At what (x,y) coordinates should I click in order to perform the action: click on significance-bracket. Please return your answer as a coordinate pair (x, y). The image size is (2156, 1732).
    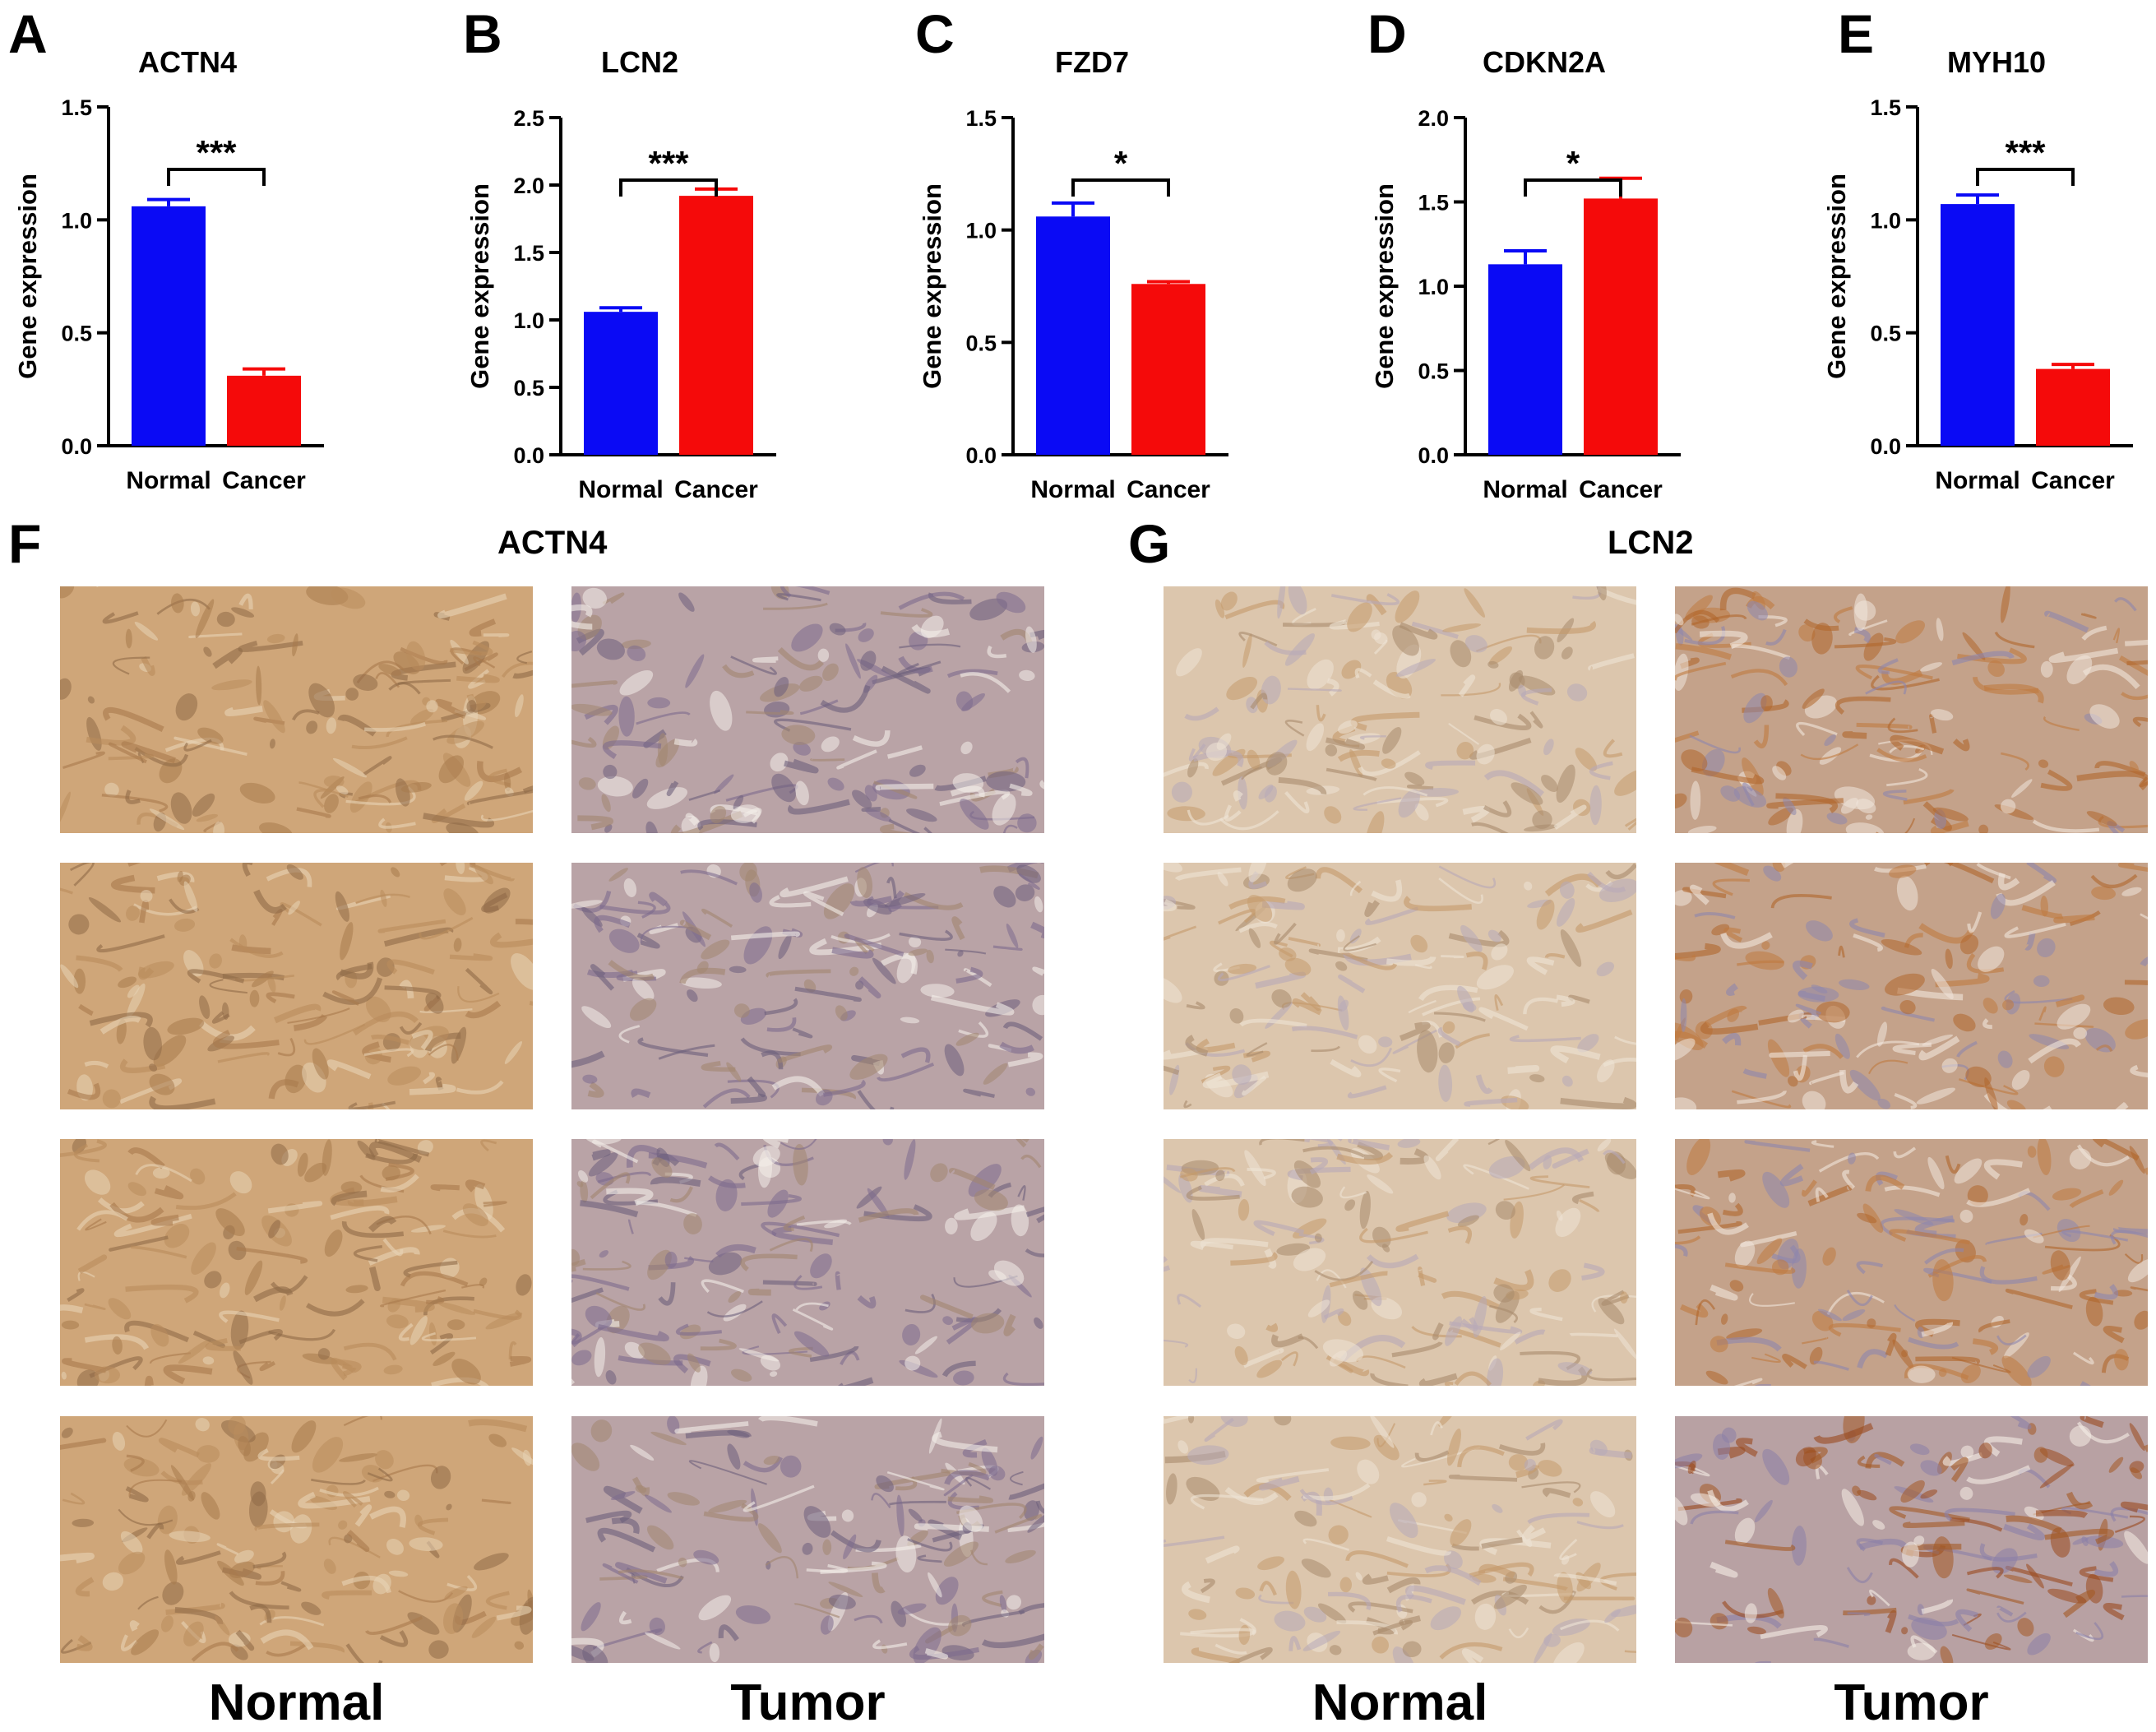
    Looking at the image, I should click on (2025, 177).